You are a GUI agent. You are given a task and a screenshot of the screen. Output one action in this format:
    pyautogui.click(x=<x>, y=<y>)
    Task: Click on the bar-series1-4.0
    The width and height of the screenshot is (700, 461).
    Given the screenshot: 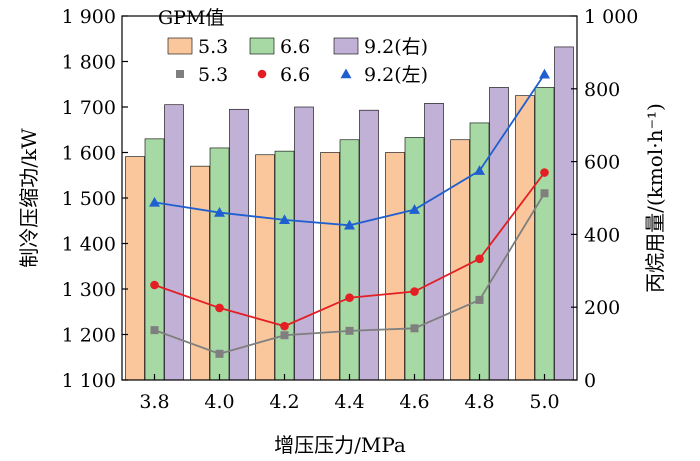 What is the action you would take?
    pyautogui.click(x=219, y=264)
    